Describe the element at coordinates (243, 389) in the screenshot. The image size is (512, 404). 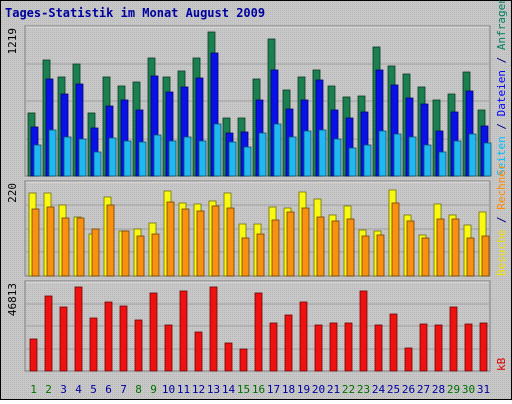
I see `x-tick-label: 15` at that location.